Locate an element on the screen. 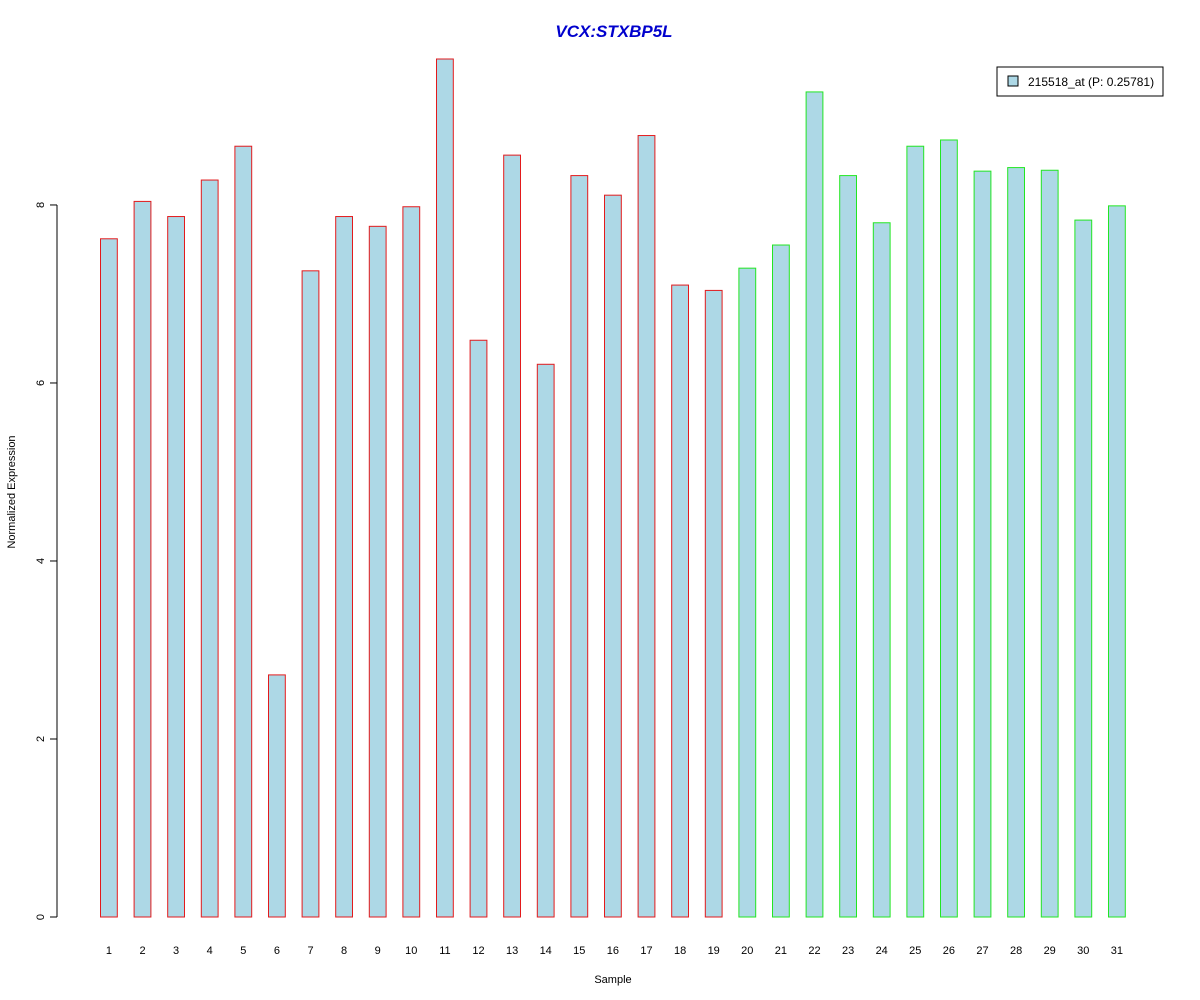 The width and height of the screenshot is (1200, 1000). x-tick-label: 19 is located at coordinates (714, 951).